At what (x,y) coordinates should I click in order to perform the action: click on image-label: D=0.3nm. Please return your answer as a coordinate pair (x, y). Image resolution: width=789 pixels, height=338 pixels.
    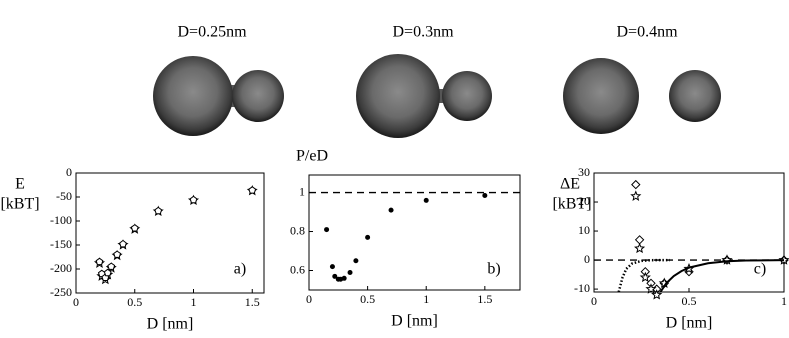
    Looking at the image, I should click on (423, 32).